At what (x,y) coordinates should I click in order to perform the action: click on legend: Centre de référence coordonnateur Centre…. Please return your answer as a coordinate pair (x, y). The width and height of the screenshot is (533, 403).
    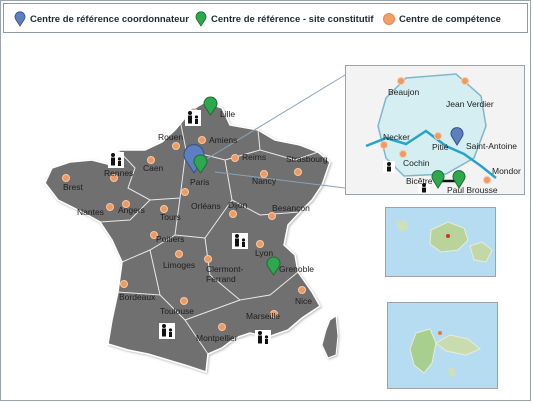
    Looking at the image, I should click on (265, 18).